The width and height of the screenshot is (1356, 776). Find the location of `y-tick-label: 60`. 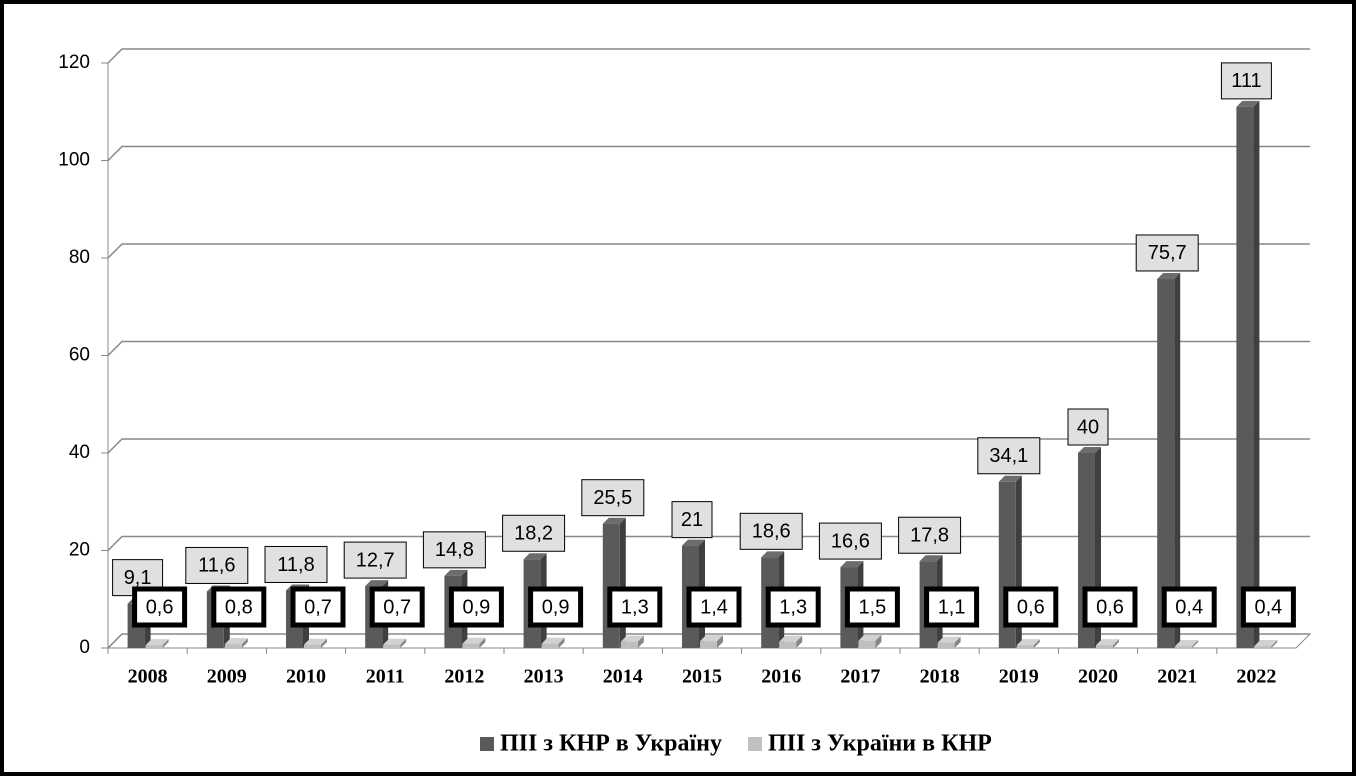

y-tick-label: 60 is located at coordinates (79, 355).